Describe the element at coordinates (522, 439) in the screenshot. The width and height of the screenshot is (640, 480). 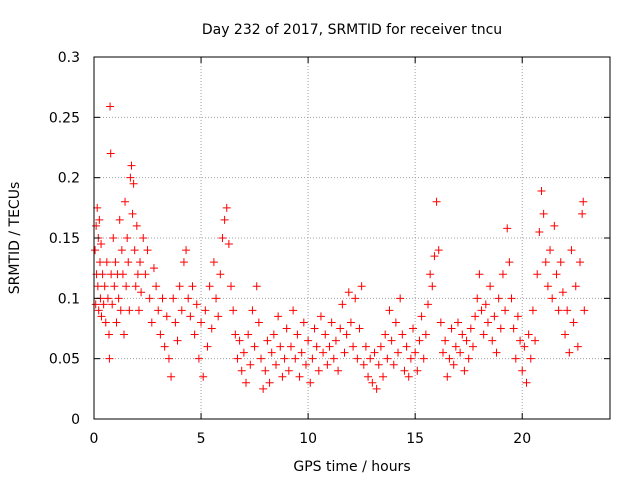
I see `x-tick-label: 20` at that location.